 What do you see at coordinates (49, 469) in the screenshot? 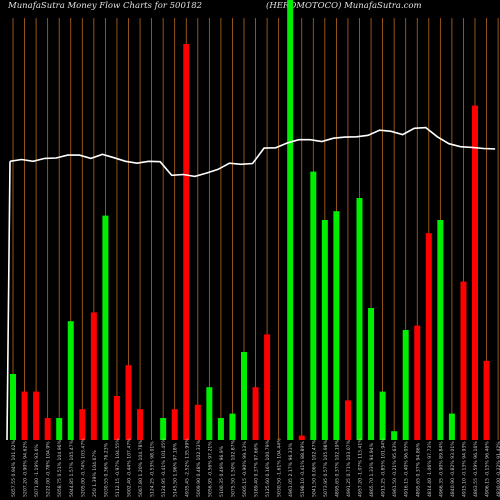
I see `x-tick-label: 5222.00 -0.78% 104.9%` at bounding box center [49, 469].